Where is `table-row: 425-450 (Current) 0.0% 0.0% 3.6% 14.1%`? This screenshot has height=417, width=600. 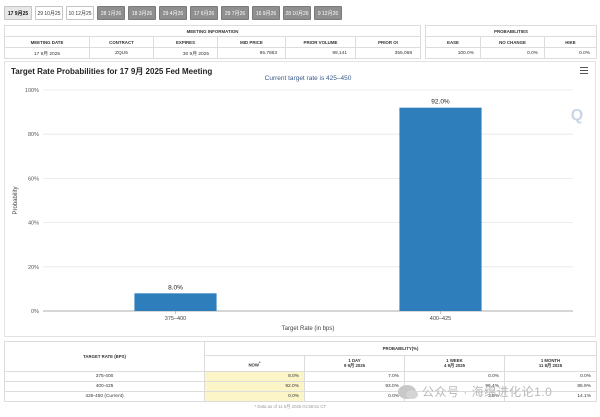 table-row: 425-450 (Current) 0.0% 0.0% 3.6% 14.1% is located at coordinates (300, 396).